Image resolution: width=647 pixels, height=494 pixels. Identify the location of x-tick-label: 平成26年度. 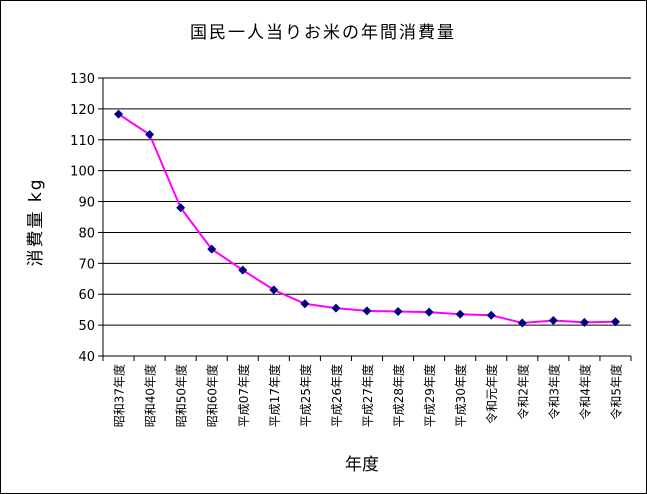
(336, 395).